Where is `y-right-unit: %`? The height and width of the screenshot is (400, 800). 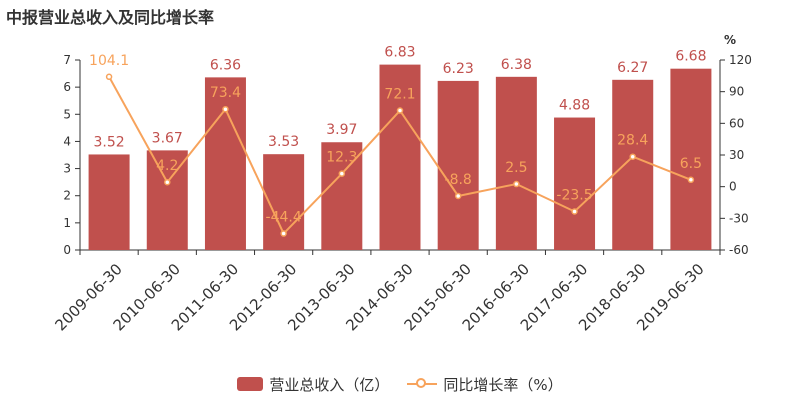 y-right-unit: % is located at coordinates (730, 40).